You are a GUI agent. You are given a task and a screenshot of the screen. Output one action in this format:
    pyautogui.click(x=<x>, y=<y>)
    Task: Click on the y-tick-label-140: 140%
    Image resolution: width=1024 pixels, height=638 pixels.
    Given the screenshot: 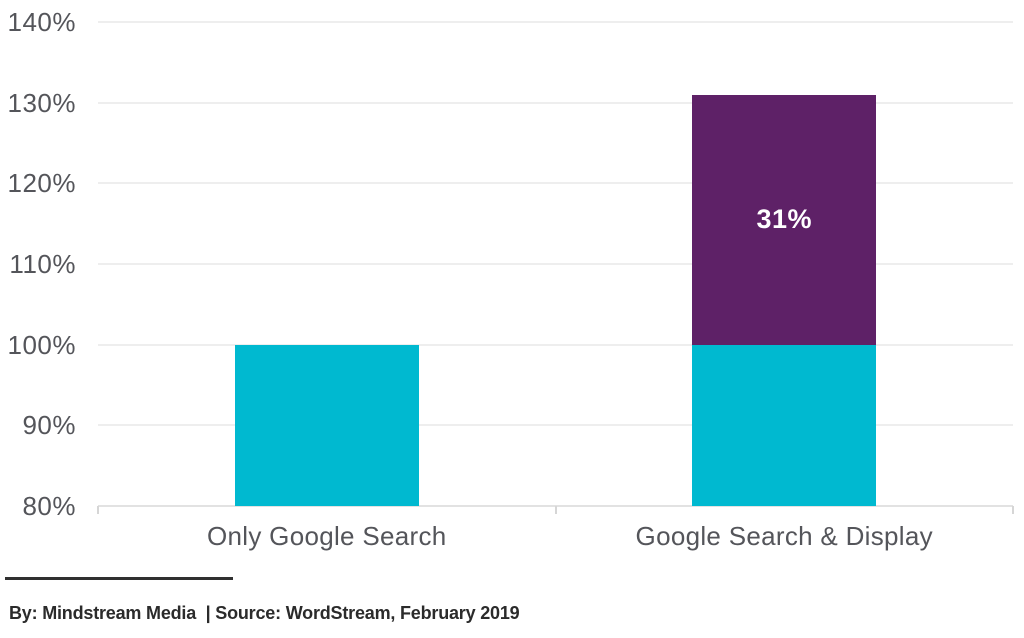 What is the action you would take?
    pyautogui.click(x=41, y=22)
    